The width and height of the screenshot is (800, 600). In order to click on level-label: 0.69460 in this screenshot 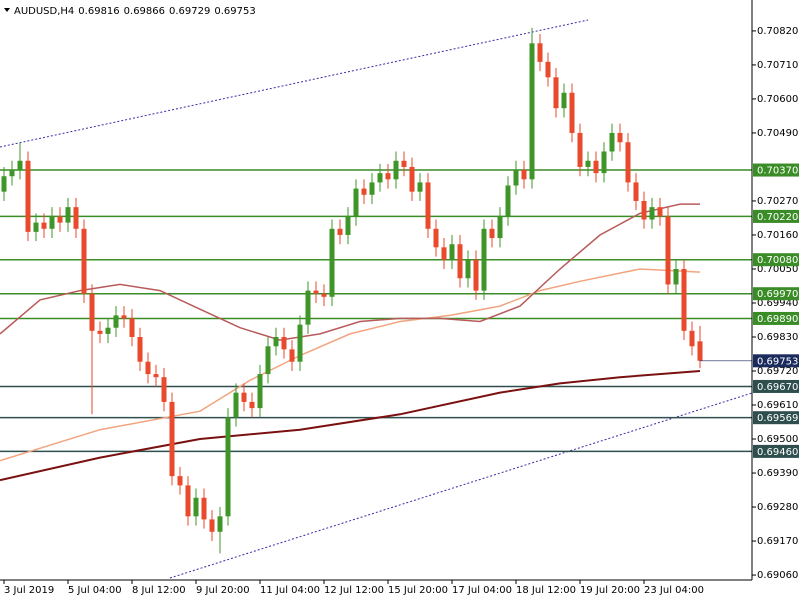, I will do `click(777, 452)`.